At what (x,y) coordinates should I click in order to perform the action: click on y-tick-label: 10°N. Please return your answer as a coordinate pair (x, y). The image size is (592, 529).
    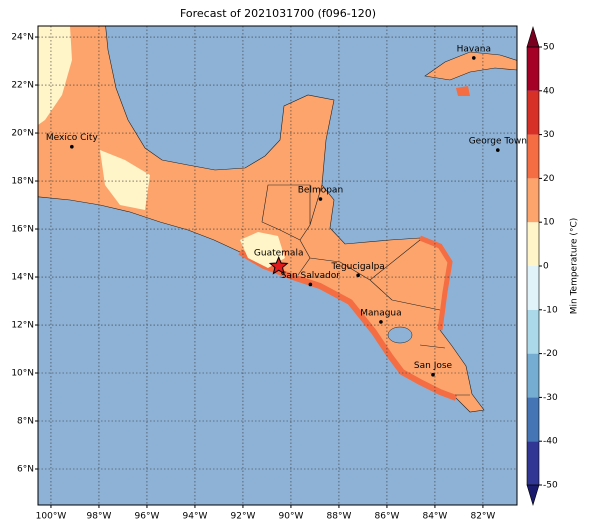
    Looking at the image, I should click on (22, 374).